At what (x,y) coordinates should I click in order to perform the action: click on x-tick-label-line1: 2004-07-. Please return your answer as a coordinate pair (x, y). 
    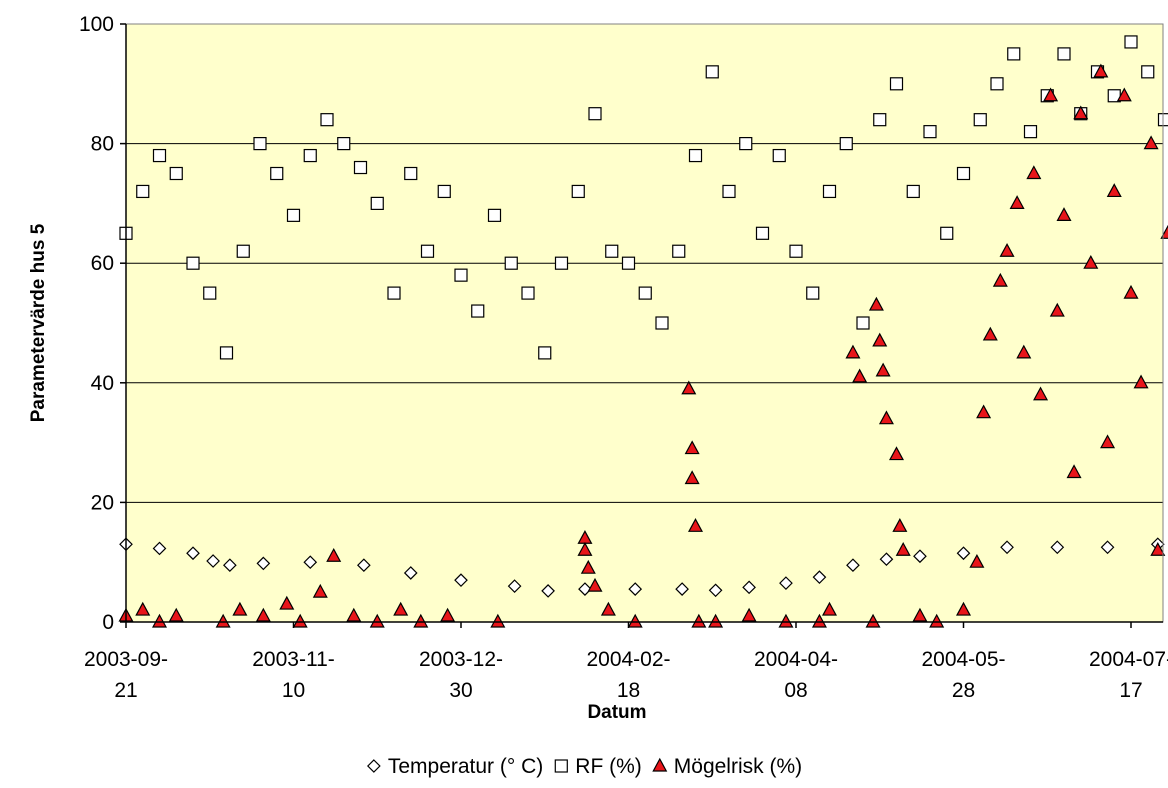
    Looking at the image, I should click on (1128, 659).